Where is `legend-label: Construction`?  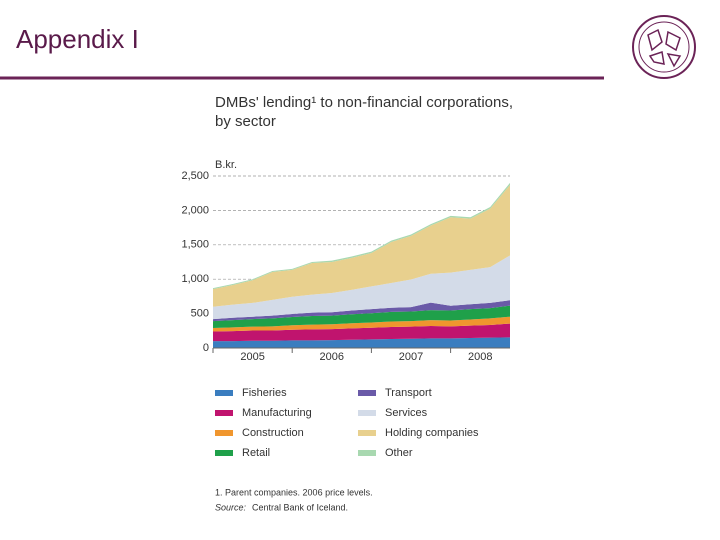 legend-label: Construction is located at coordinates (273, 433).